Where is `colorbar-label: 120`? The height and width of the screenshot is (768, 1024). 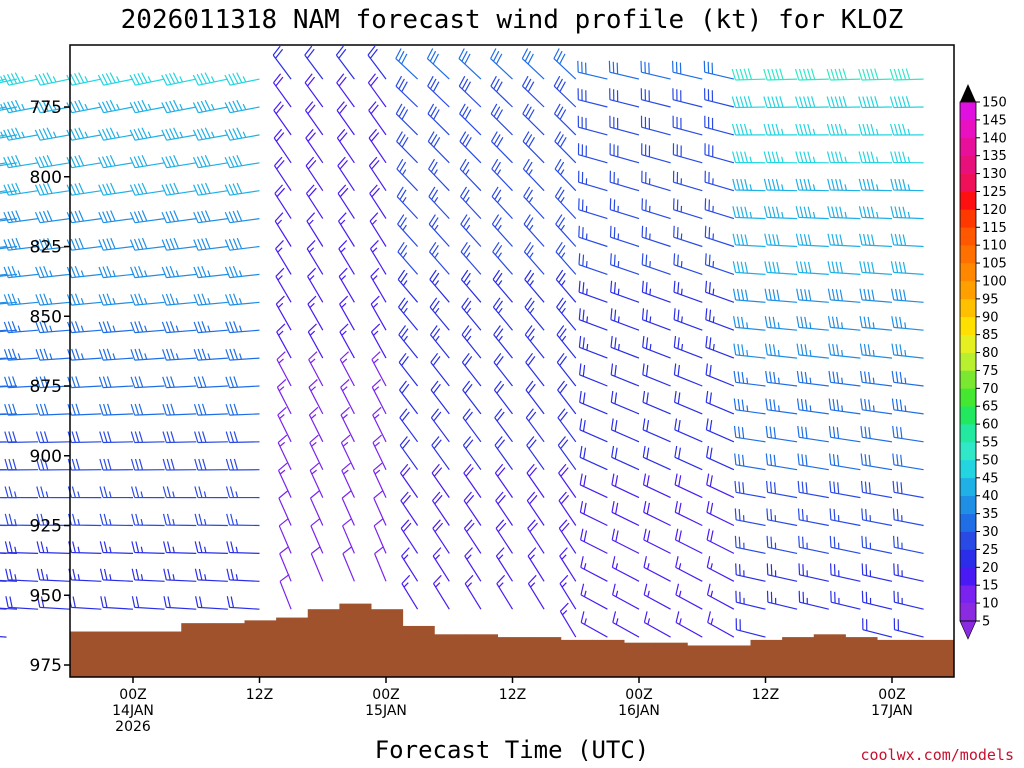 colorbar-label: 120 is located at coordinates (994, 210).